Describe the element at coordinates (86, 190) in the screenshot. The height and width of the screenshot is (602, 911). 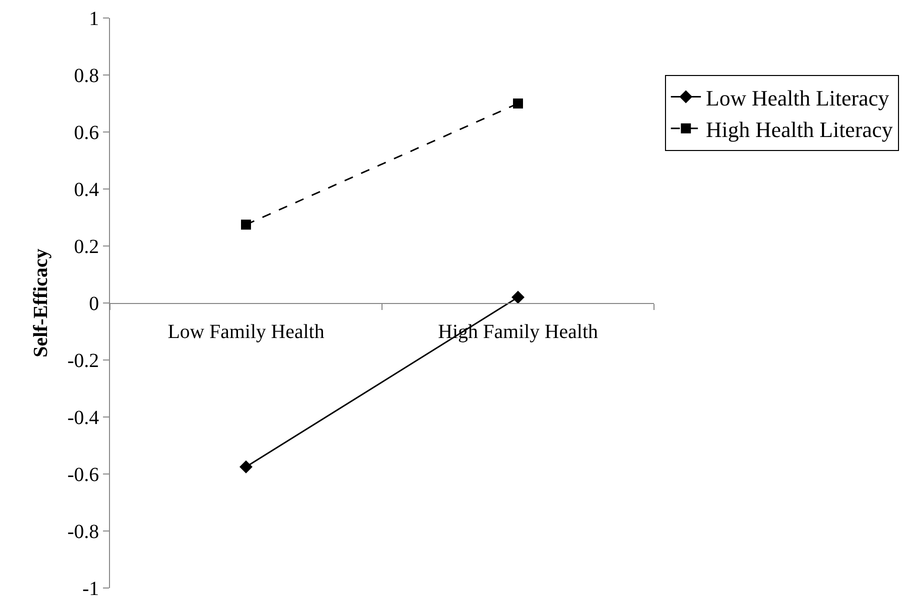
I see `y-tick-label: 0.4` at that location.